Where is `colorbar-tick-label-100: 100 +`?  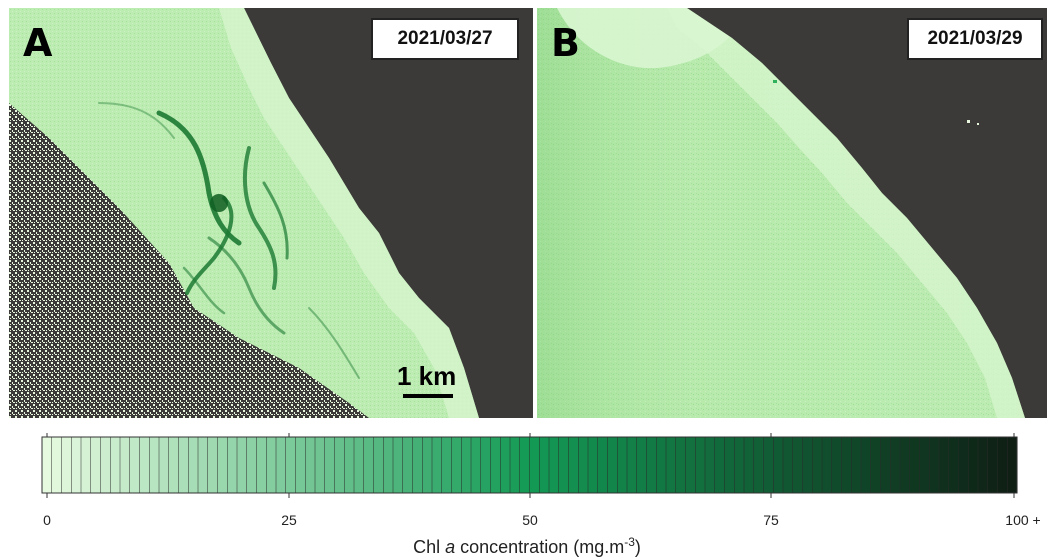 colorbar-tick-label-100: 100 + is located at coordinates (1023, 520).